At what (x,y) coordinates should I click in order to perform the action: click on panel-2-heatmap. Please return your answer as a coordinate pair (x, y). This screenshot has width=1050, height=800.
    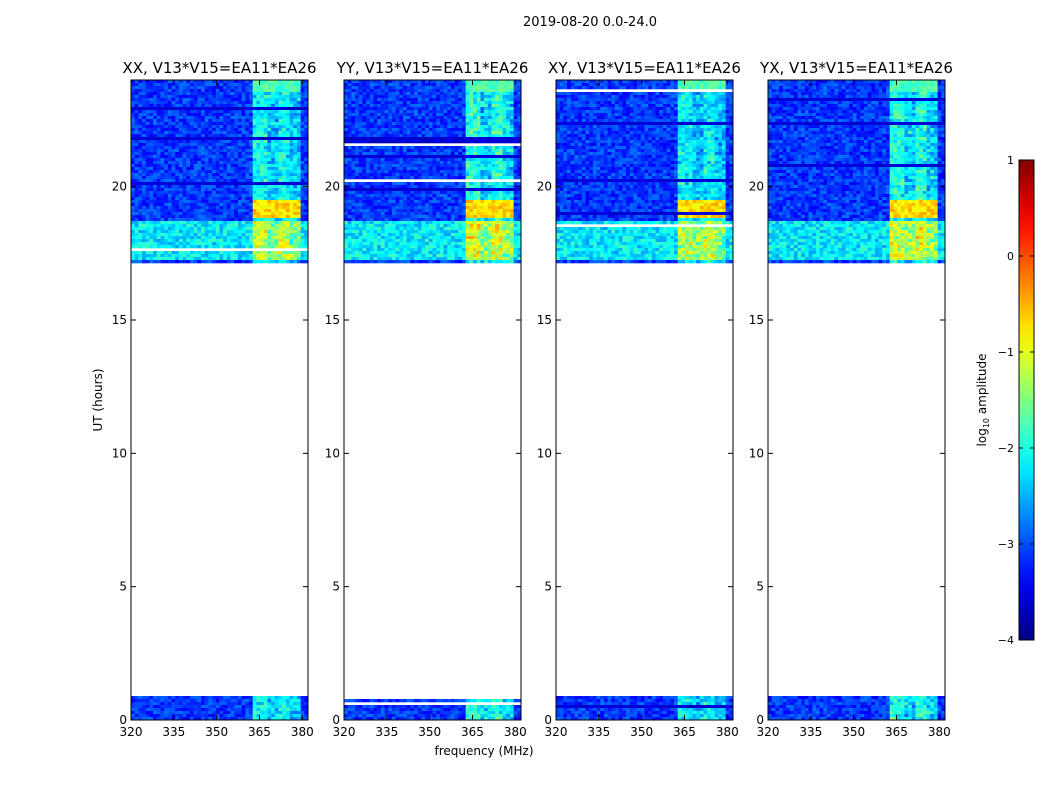
    Looking at the image, I should click on (644, 400).